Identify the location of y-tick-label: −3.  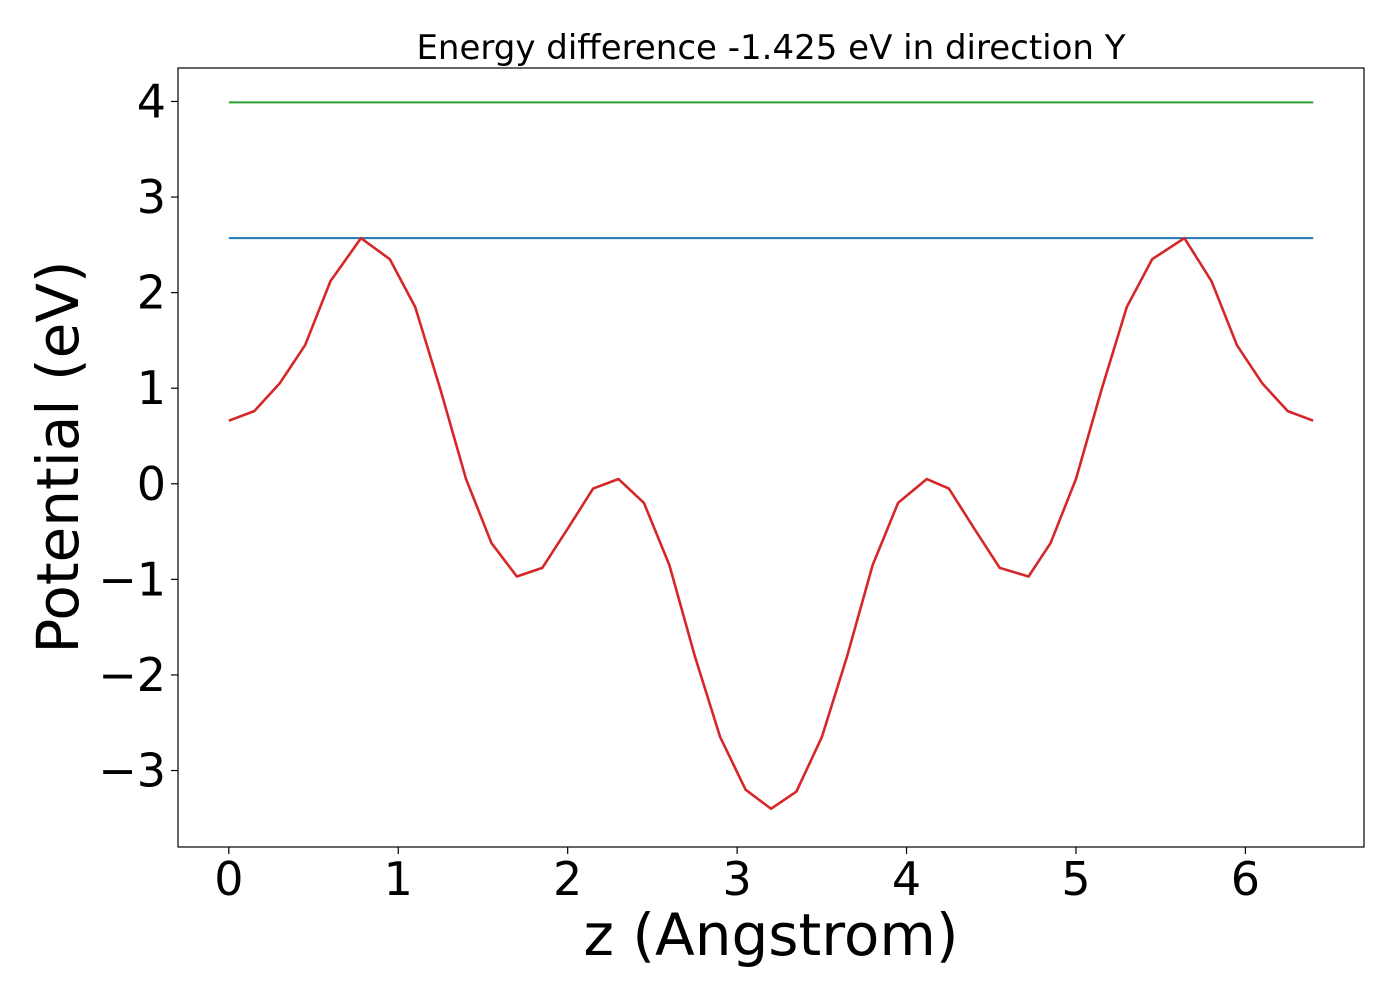
(132, 771).